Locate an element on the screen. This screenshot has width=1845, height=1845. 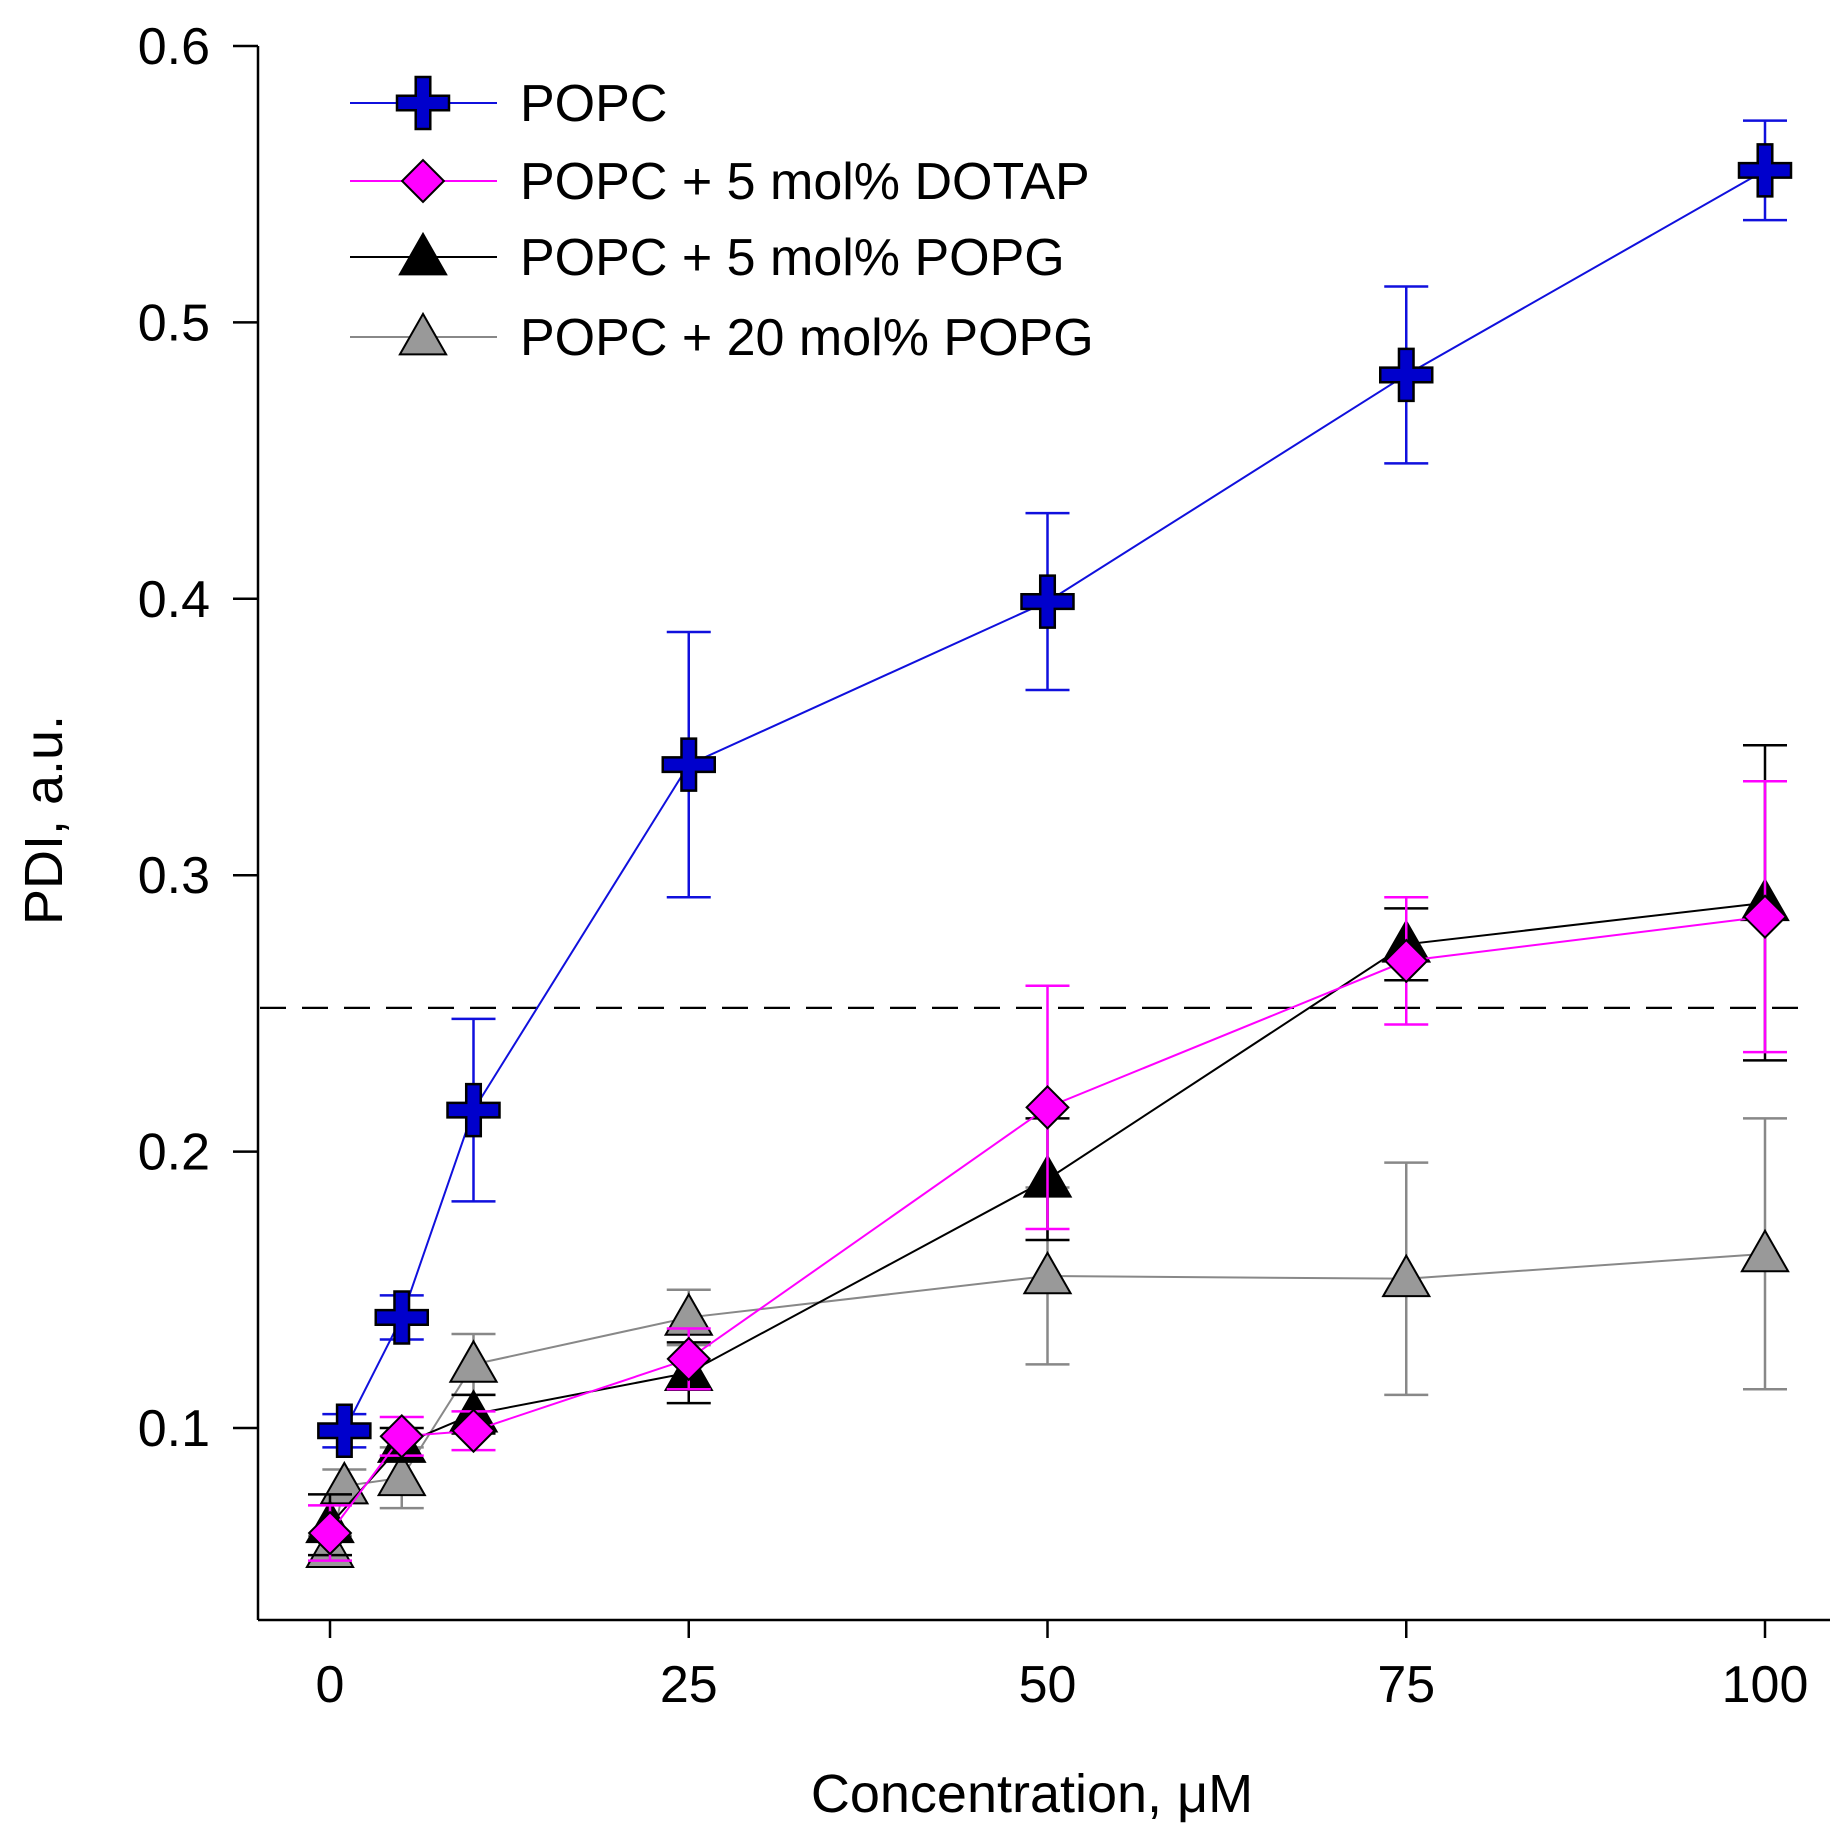
legend-label: POPC + 5 mol% POPG is located at coordinates (792, 258).